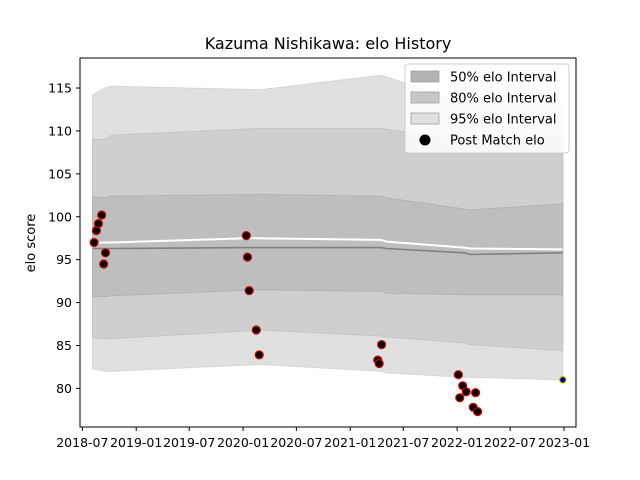 Image resolution: width=640 pixels, height=480 pixels. Describe the element at coordinates (64, 388) in the screenshot. I see `y-tick-label: 80` at that location.